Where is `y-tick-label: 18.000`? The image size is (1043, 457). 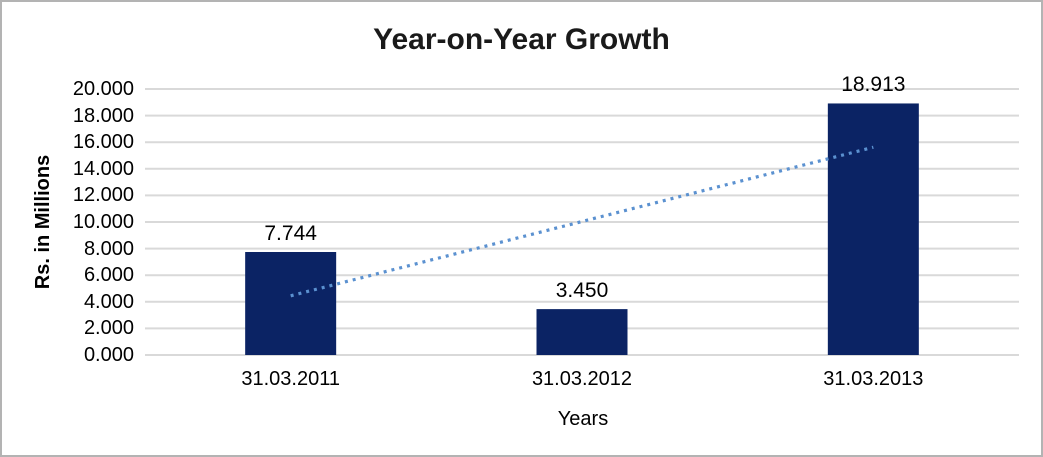
y-tick-label: 18.000 is located at coordinates (103, 115).